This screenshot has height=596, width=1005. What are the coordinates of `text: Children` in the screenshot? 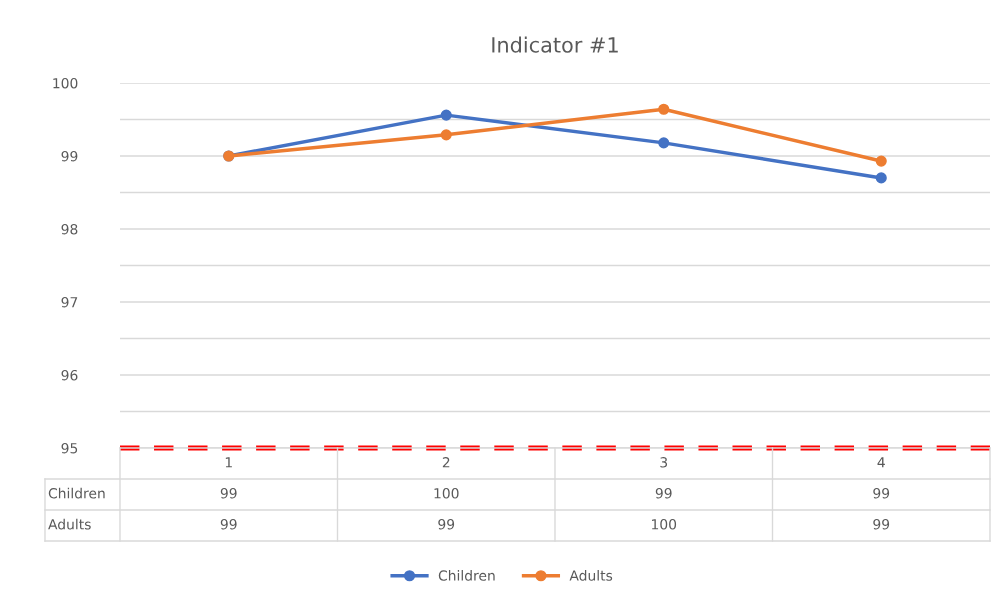 It's located at (76, 493).